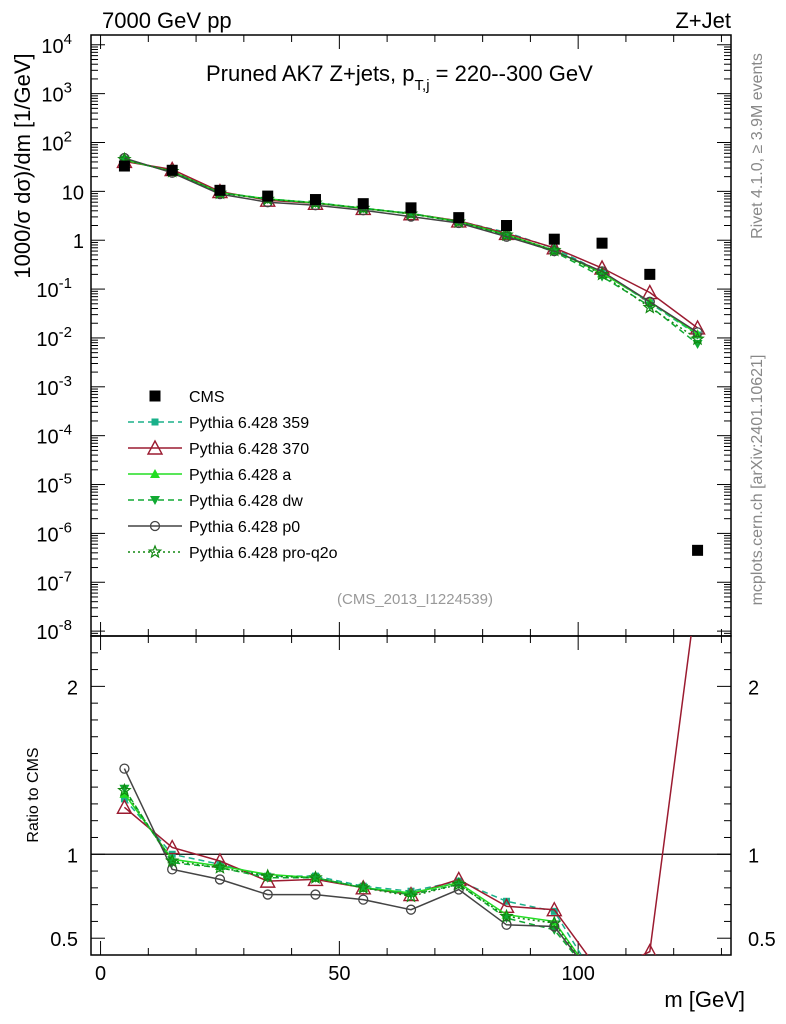 This screenshot has height=1024, width=786. Describe the element at coordinates (704, 999) in the screenshot. I see `x-axis-title: m [GeV]` at that location.